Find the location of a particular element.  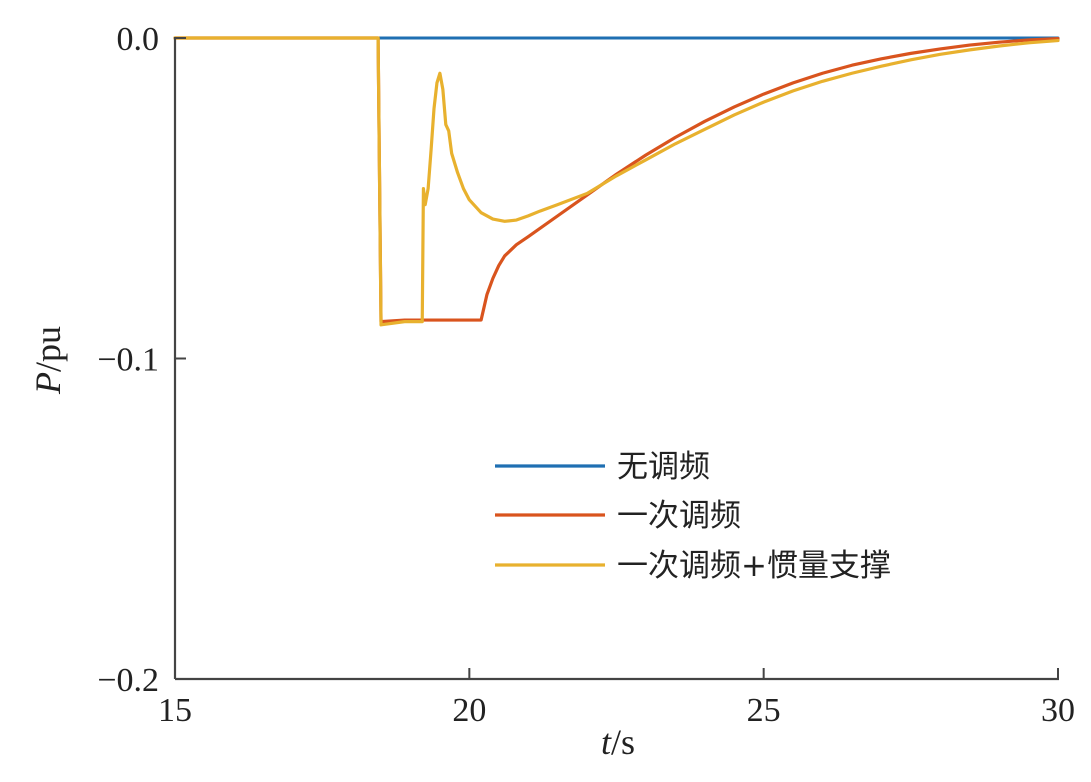

y-axis-title: P/pu is located at coordinates (48, 360).